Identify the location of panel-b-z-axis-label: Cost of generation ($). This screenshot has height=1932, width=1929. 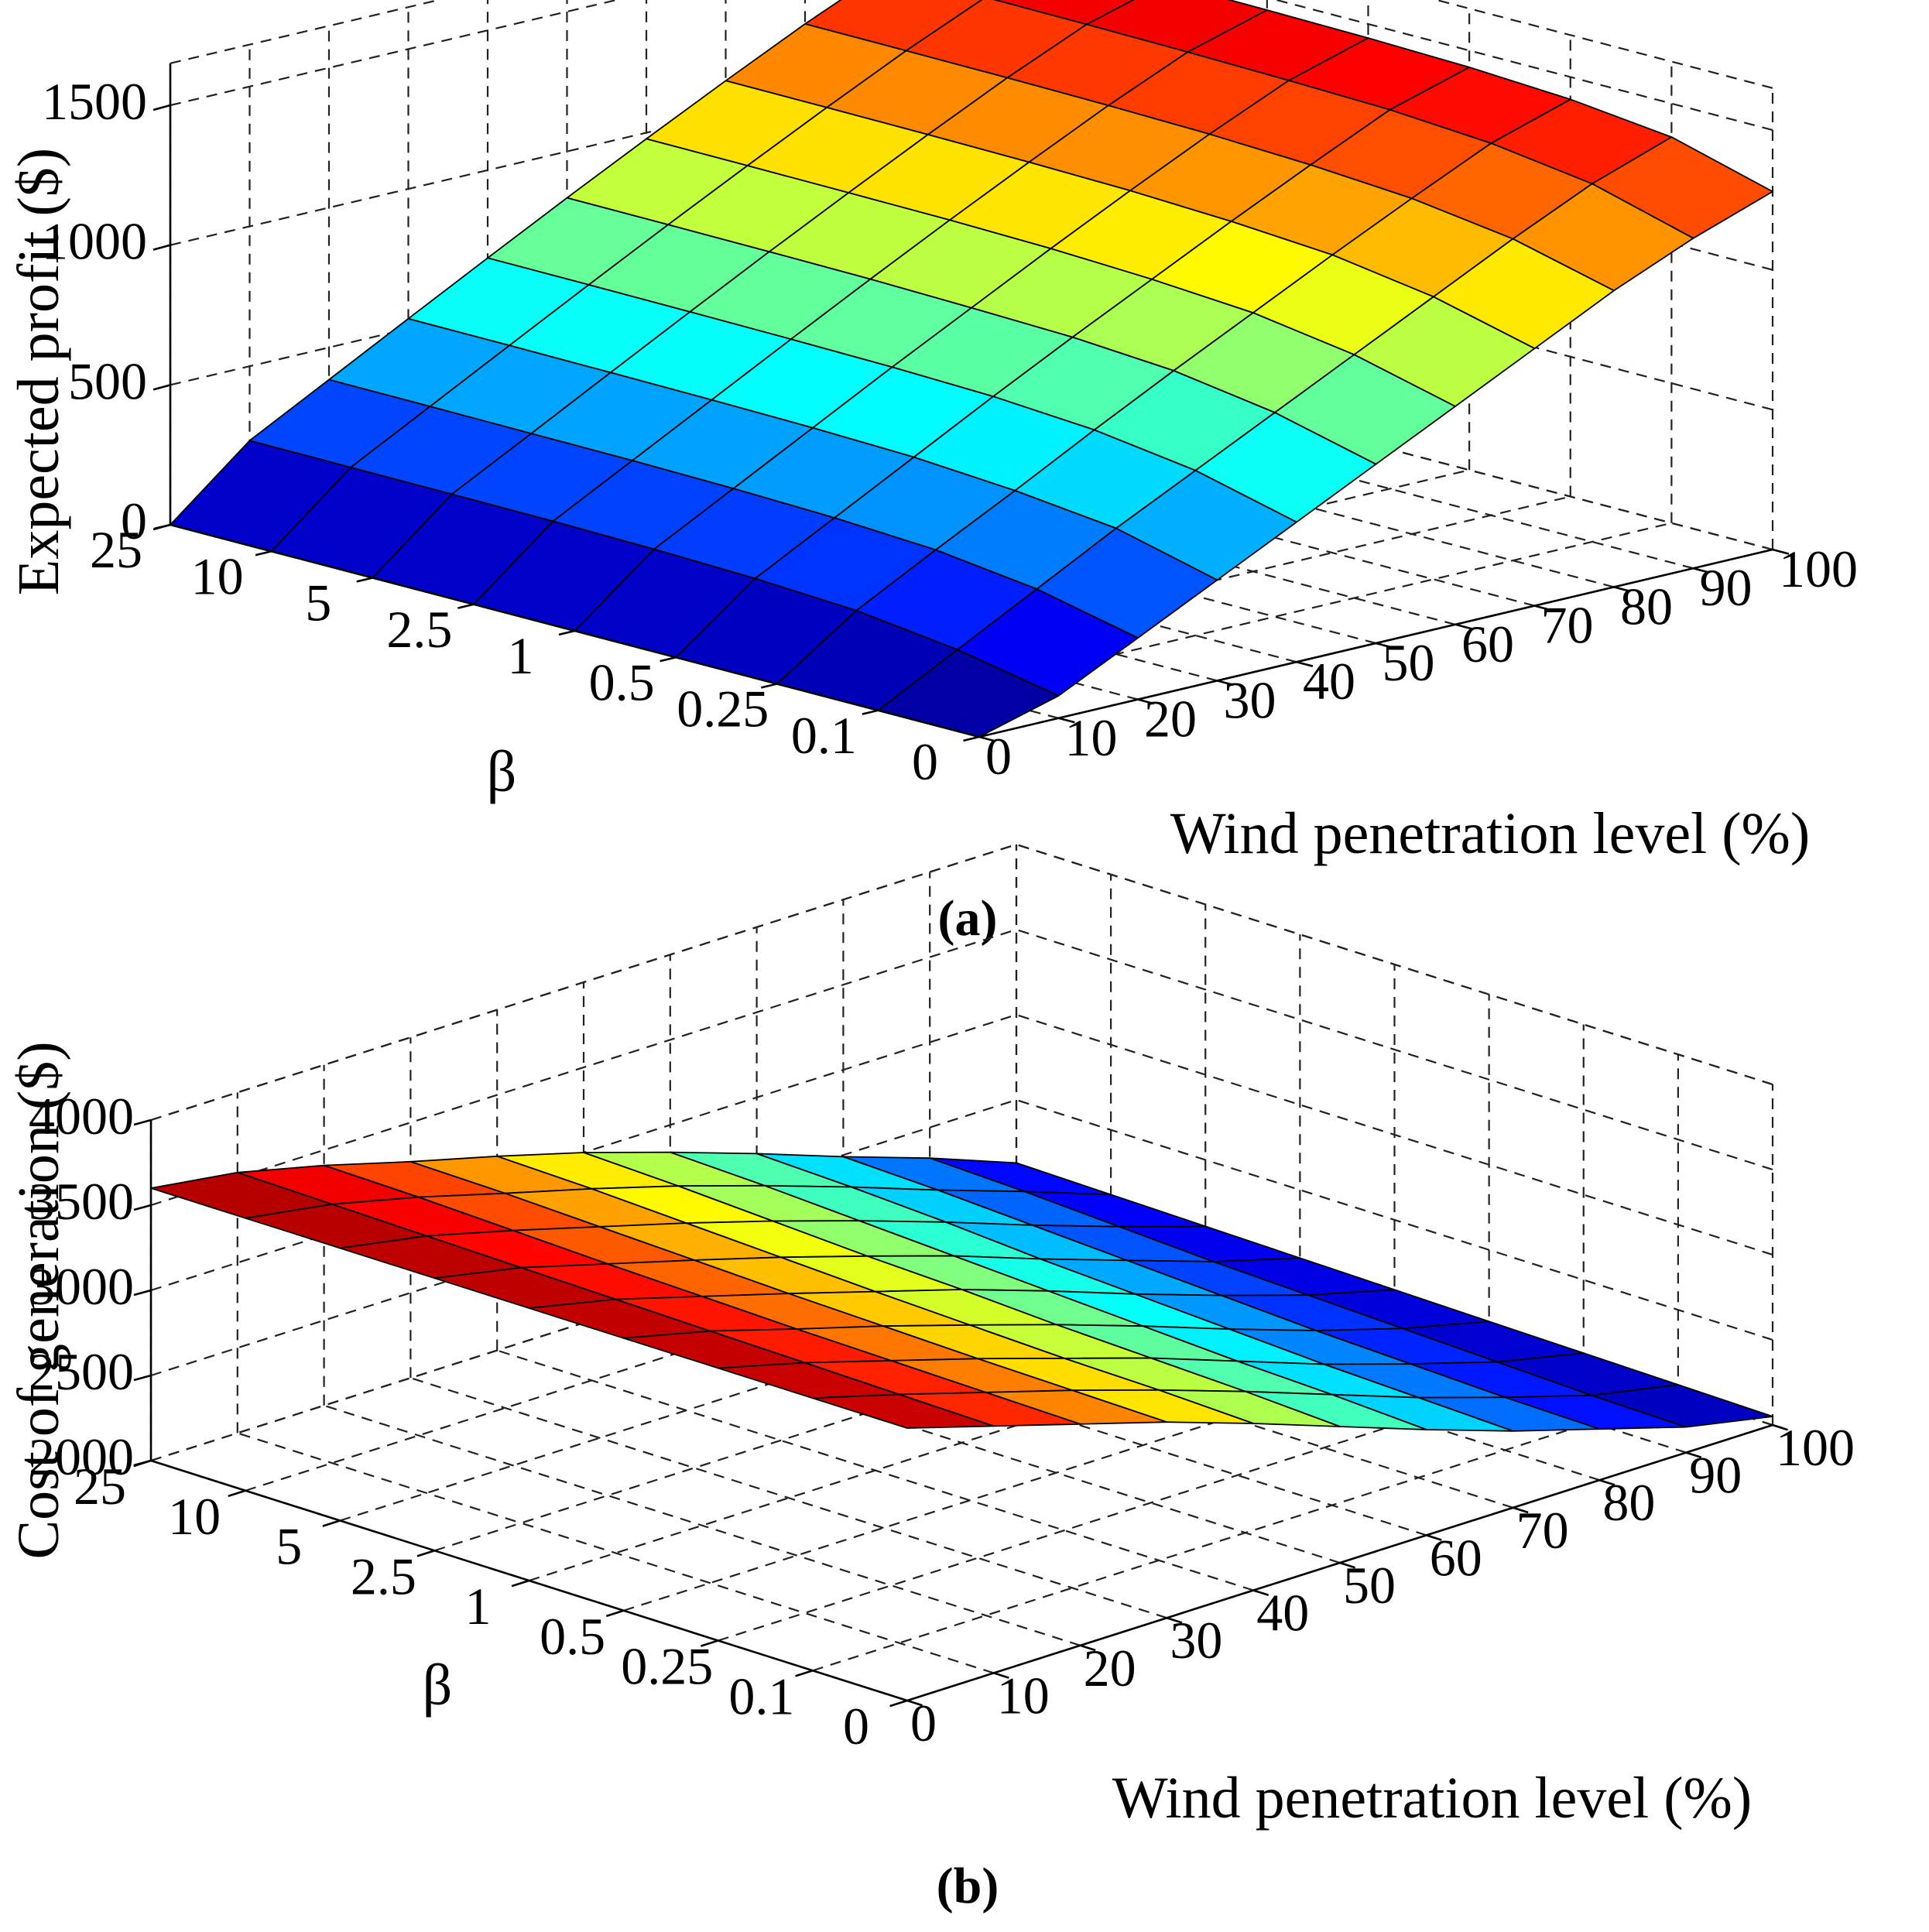
(38, 1300).